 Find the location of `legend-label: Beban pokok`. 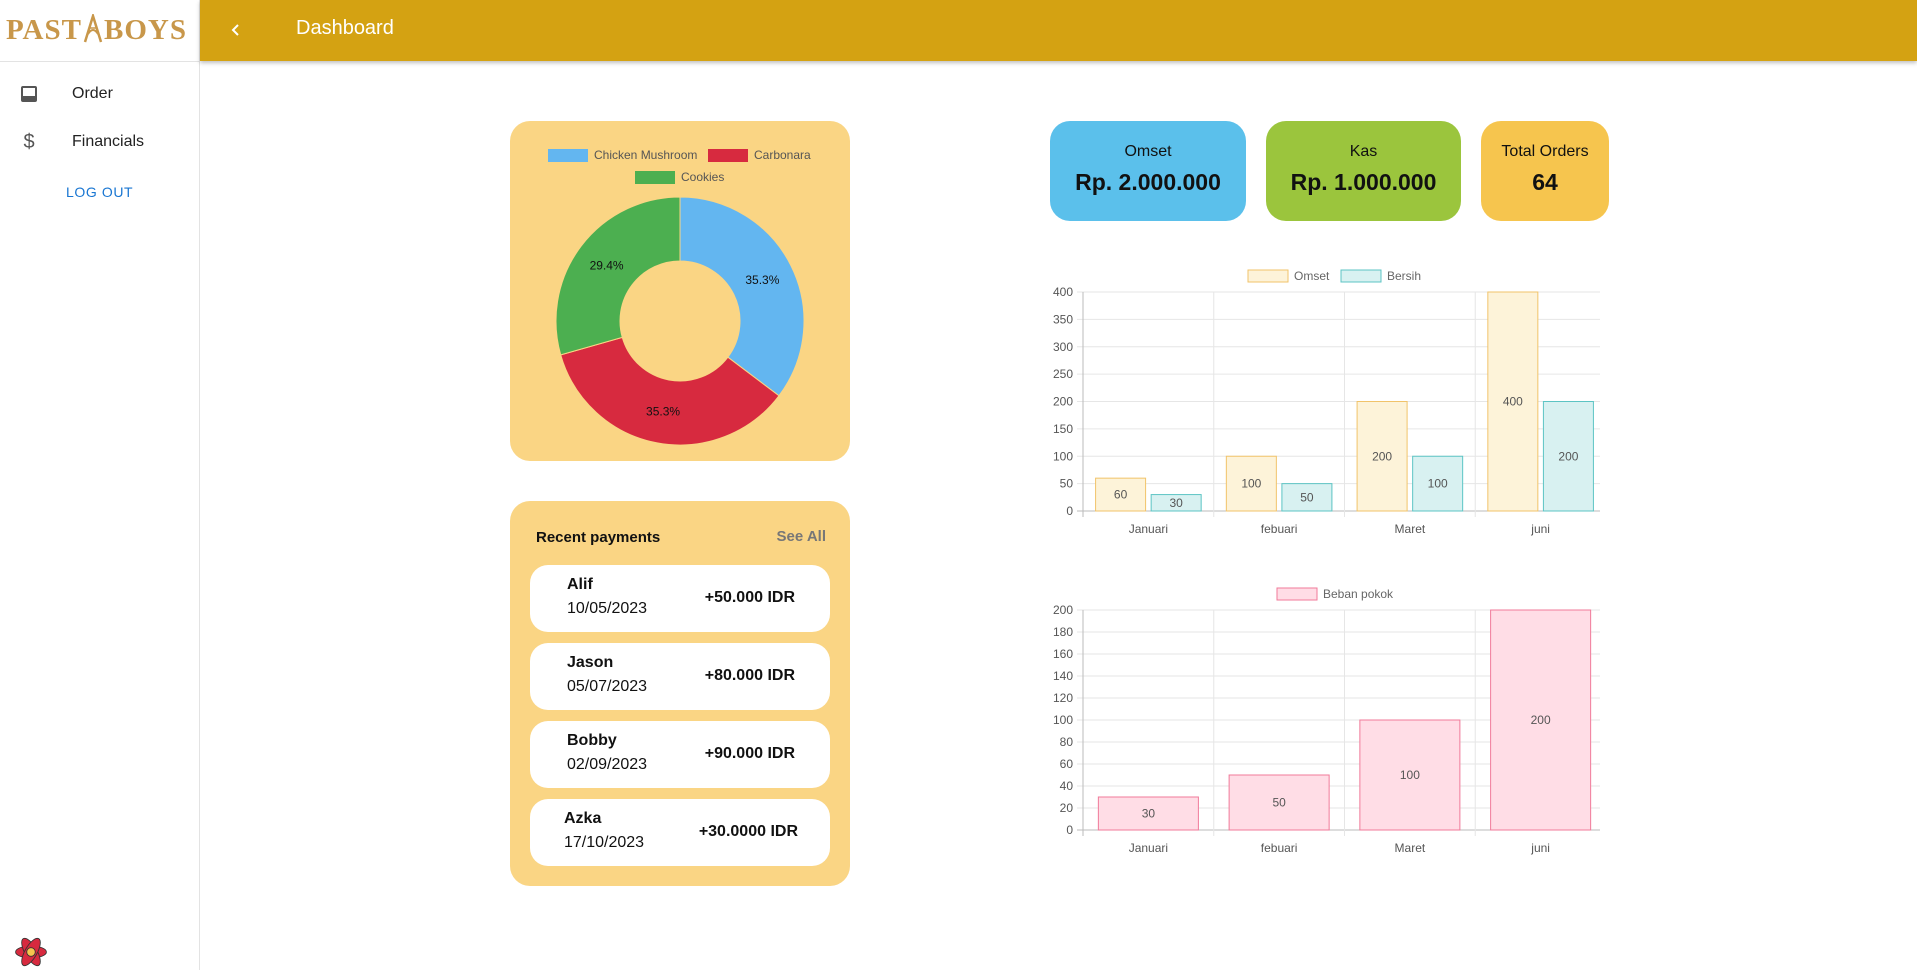

legend-label: Beban pokok is located at coordinates (1358, 594).